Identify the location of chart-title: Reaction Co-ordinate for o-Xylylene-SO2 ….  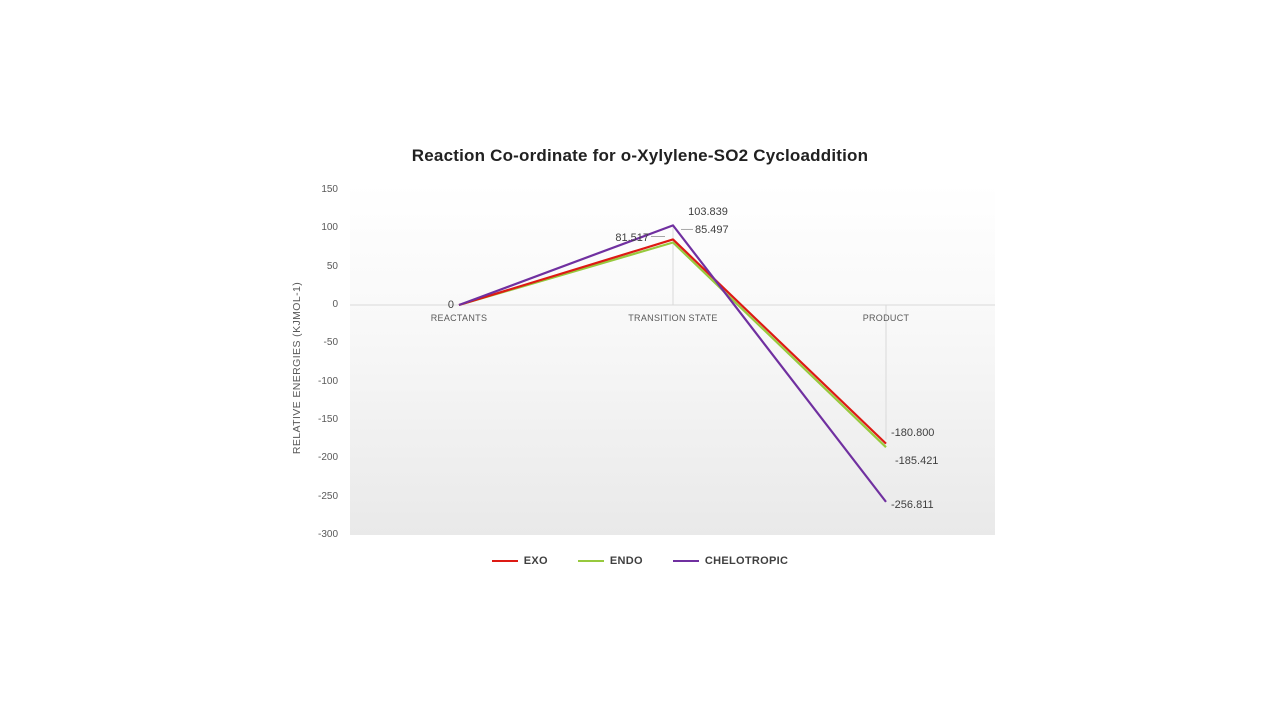
(640, 155).